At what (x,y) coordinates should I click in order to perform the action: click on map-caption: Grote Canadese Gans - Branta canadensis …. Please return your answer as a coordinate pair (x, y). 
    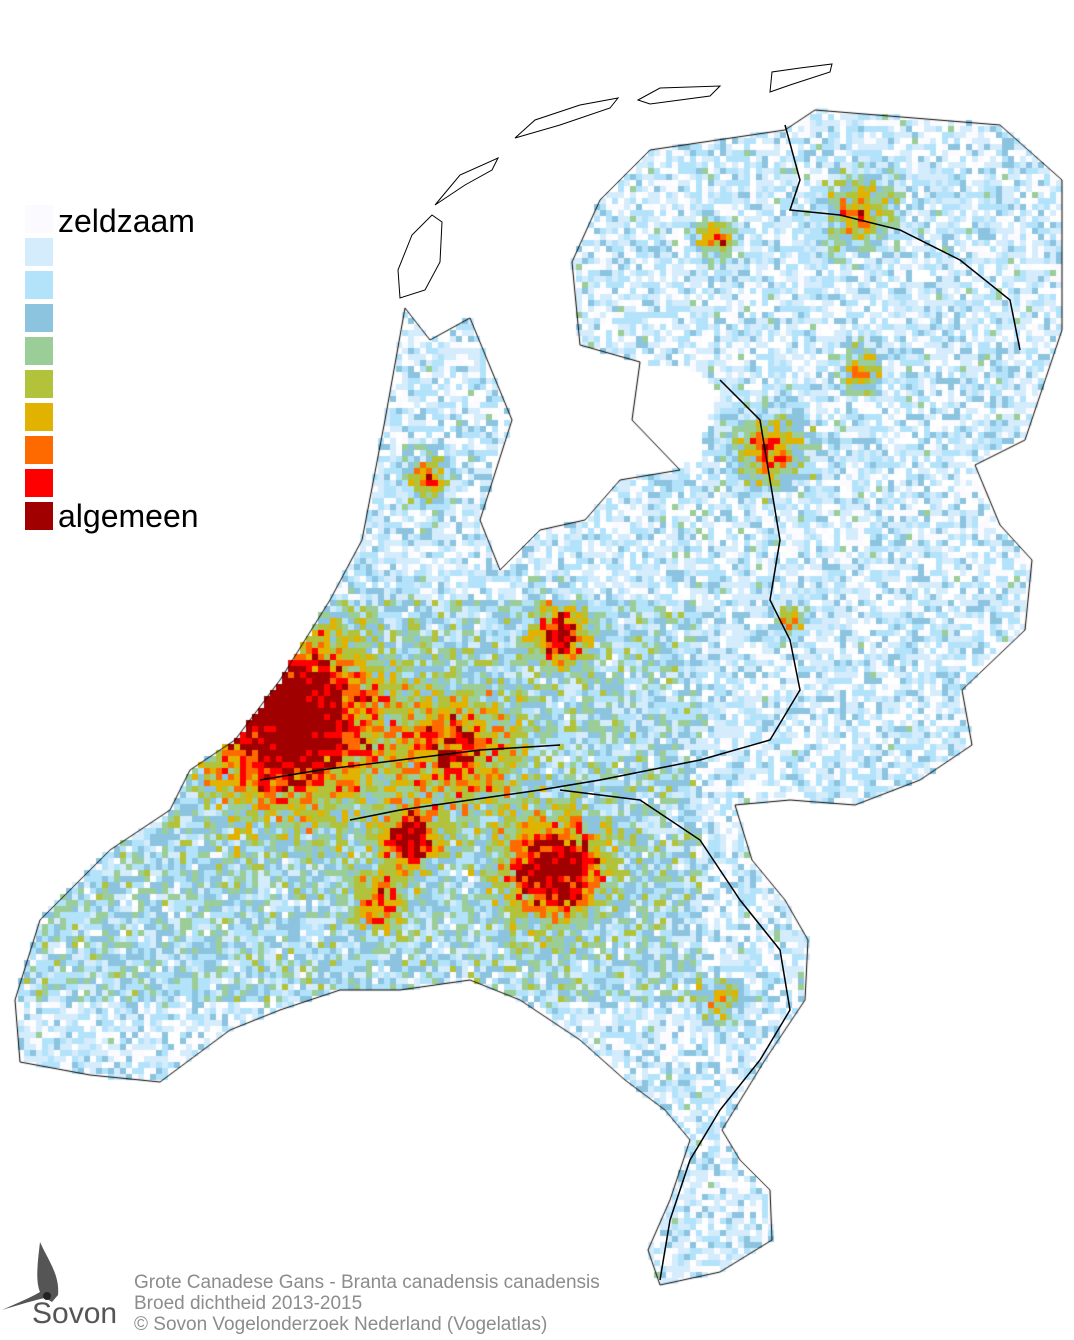
    Looking at the image, I should click on (367, 1303).